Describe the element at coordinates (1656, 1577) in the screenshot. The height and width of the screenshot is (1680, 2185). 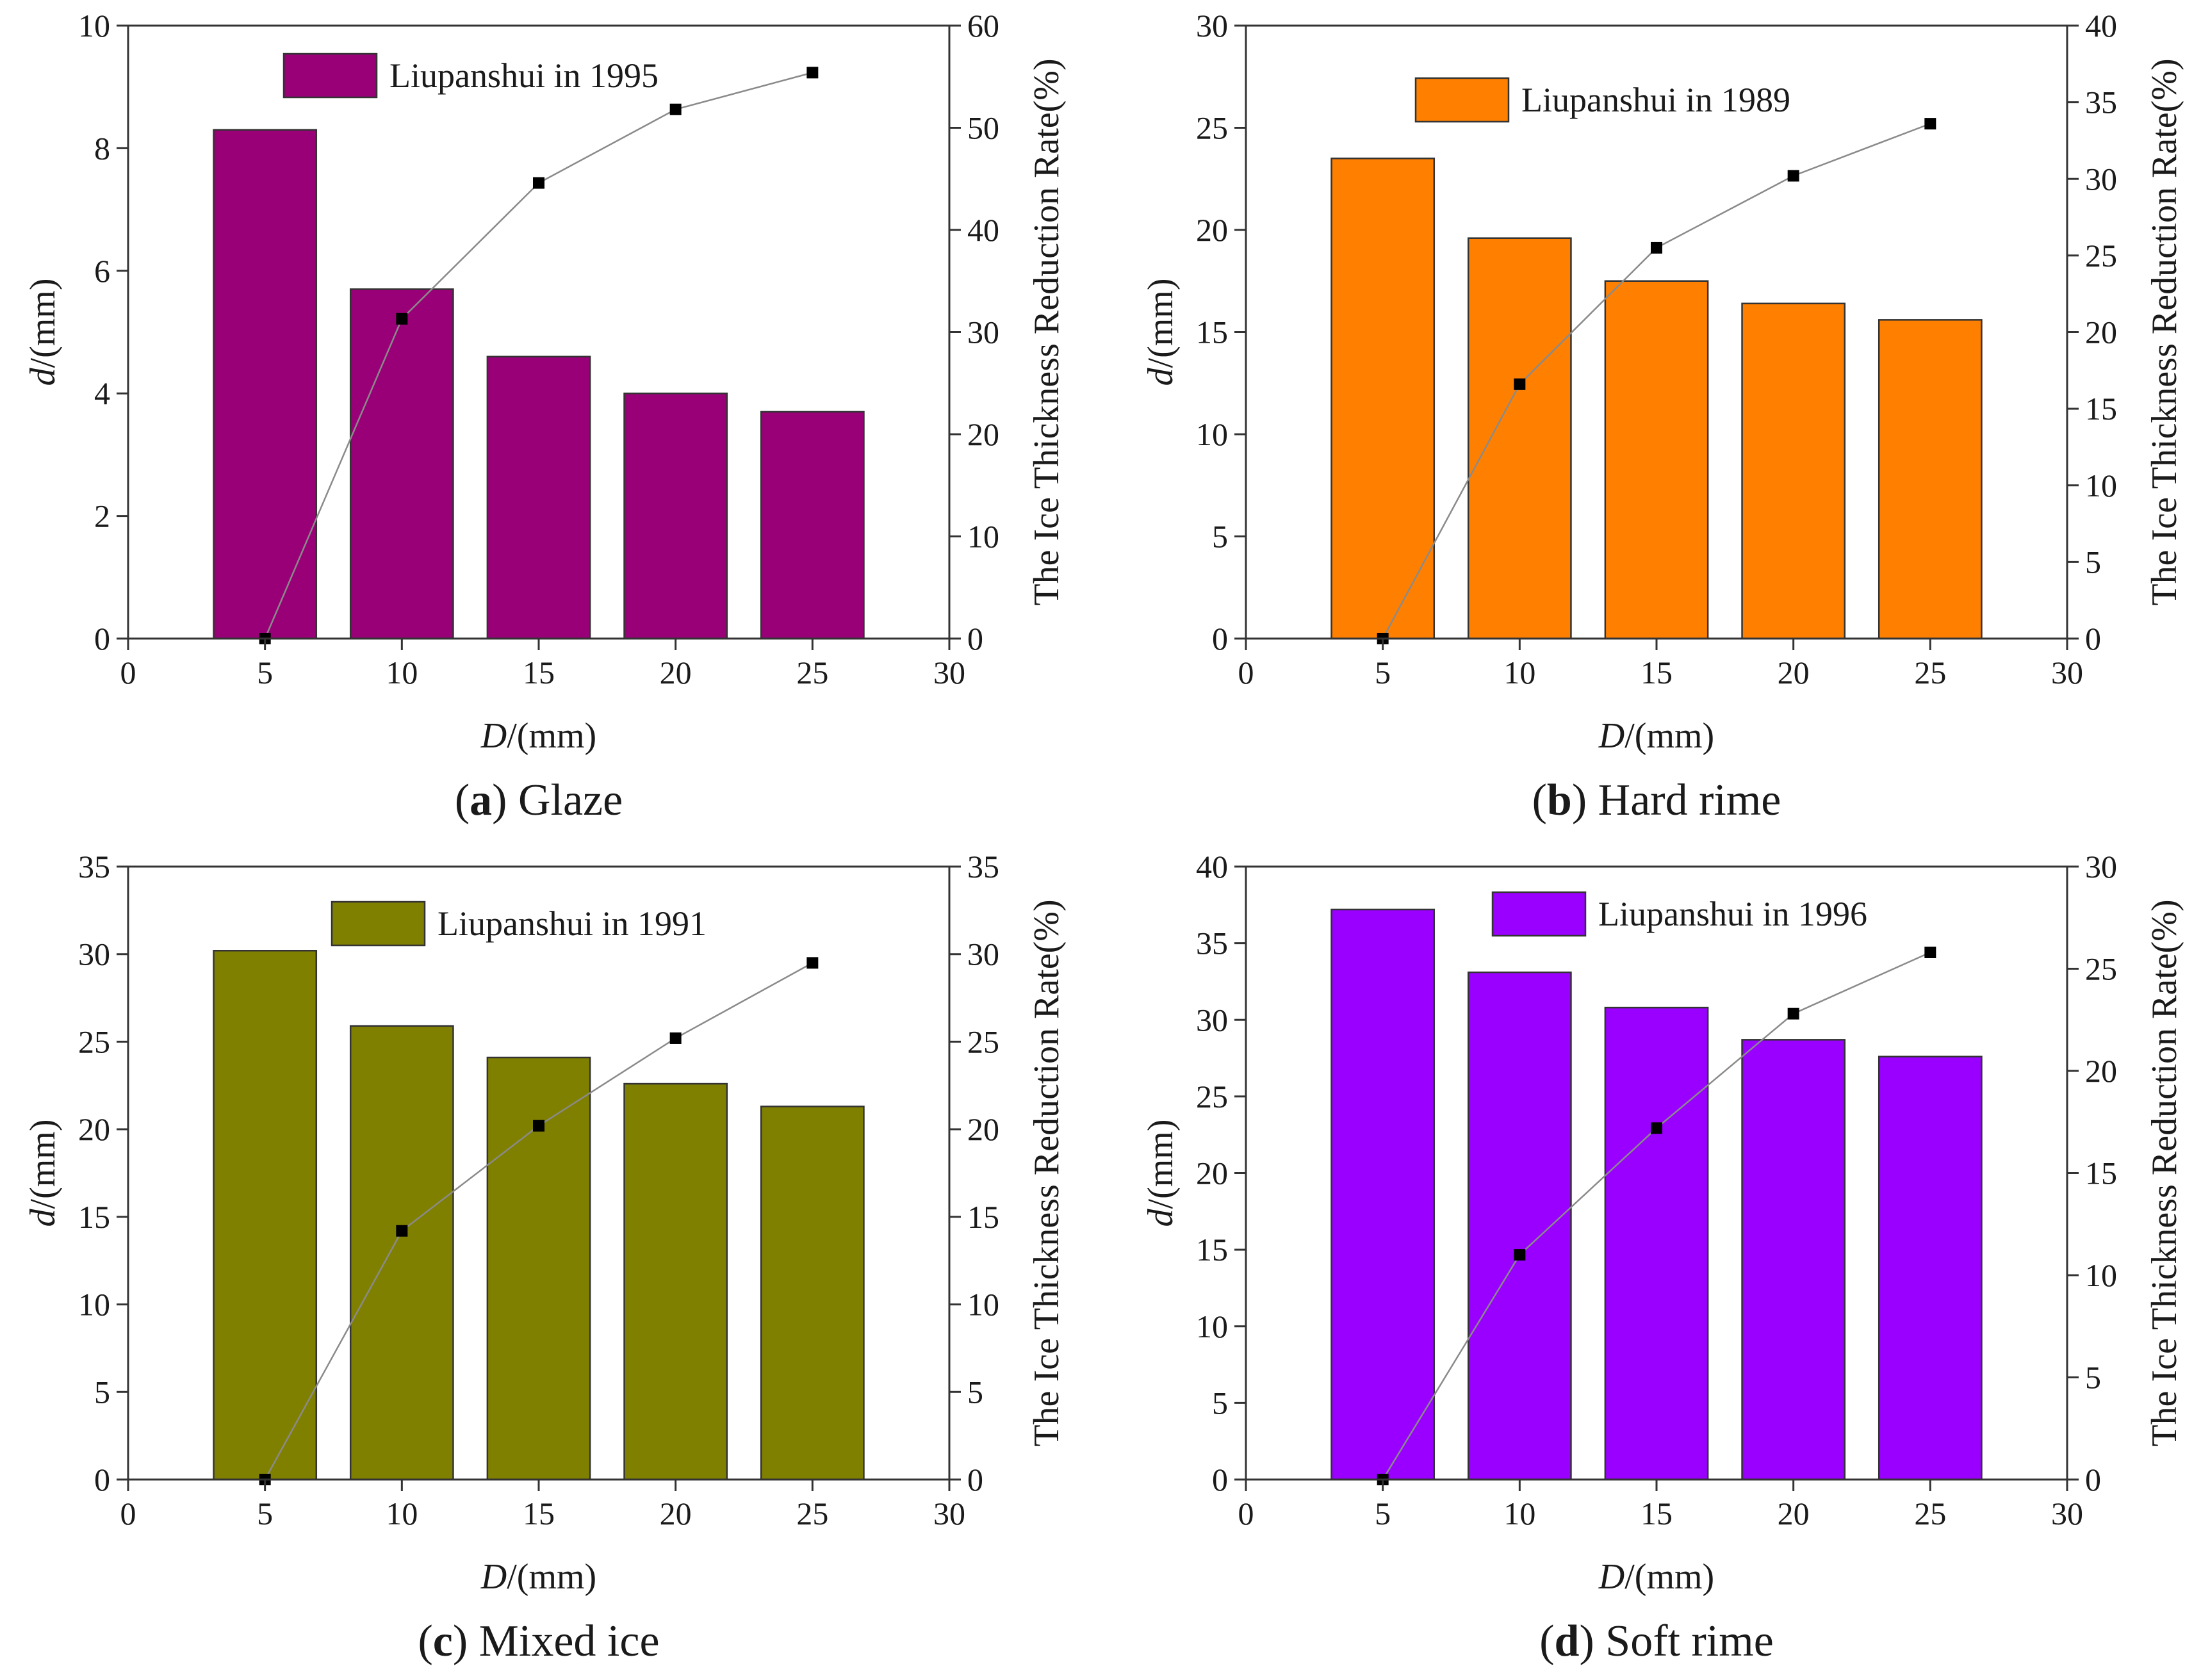
I see `x-axis-title: D/(mm)` at that location.